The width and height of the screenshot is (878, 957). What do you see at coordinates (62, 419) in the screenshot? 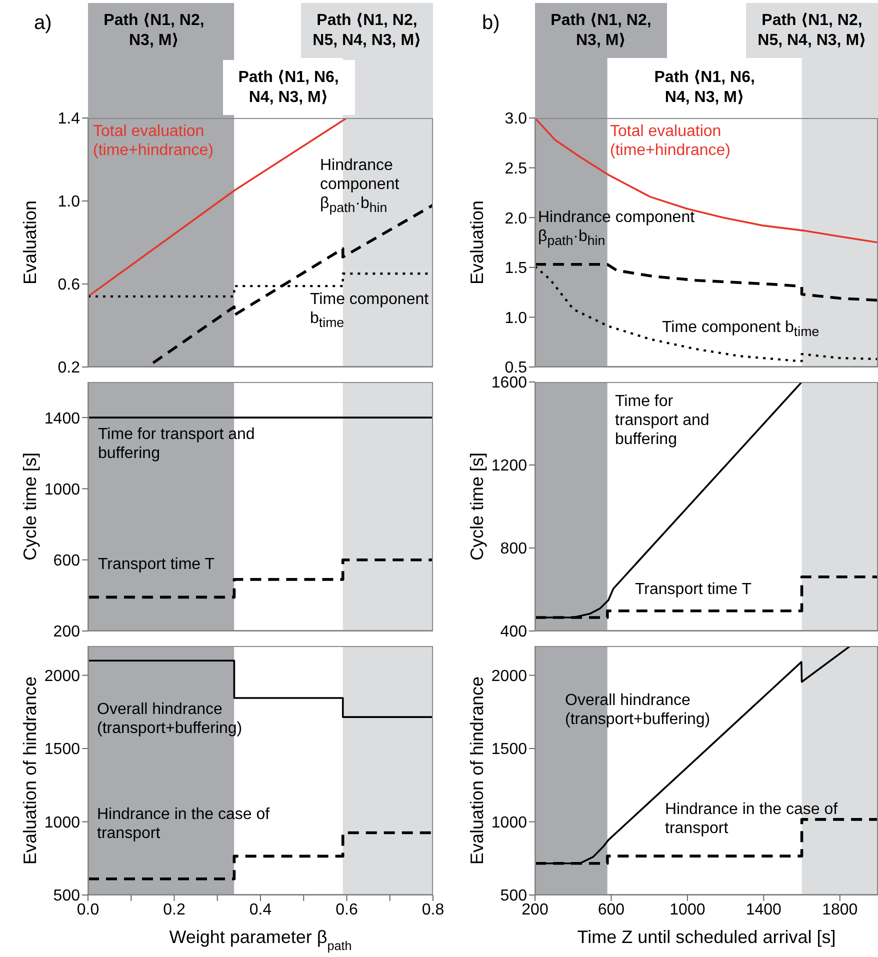
I see `y-tick-label: 1400` at bounding box center [62, 419].